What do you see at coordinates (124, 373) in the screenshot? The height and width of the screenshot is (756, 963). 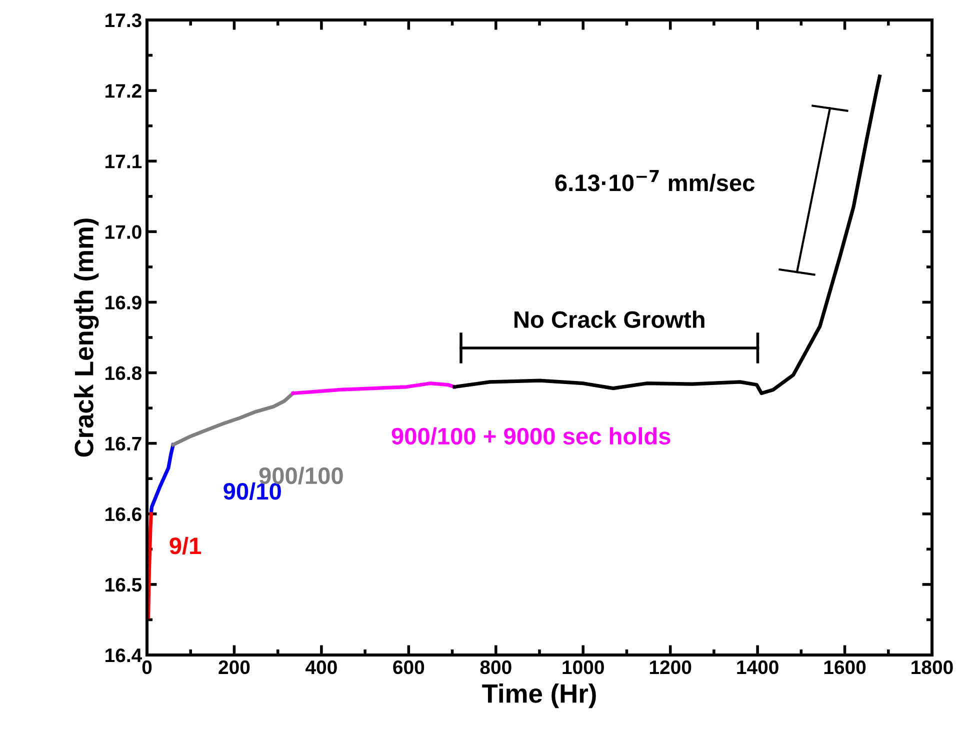 I see `y-tick-label: 16.8` at bounding box center [124, 373].